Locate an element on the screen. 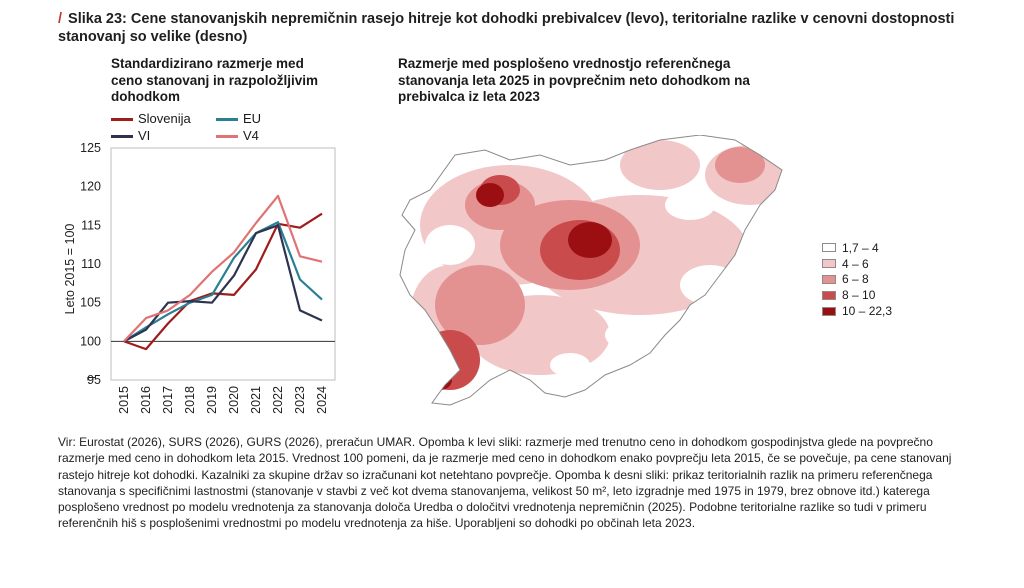 This screenshot has width=1024, height=588. legend-item-v4: V4 is located at coordinates (237, 135).